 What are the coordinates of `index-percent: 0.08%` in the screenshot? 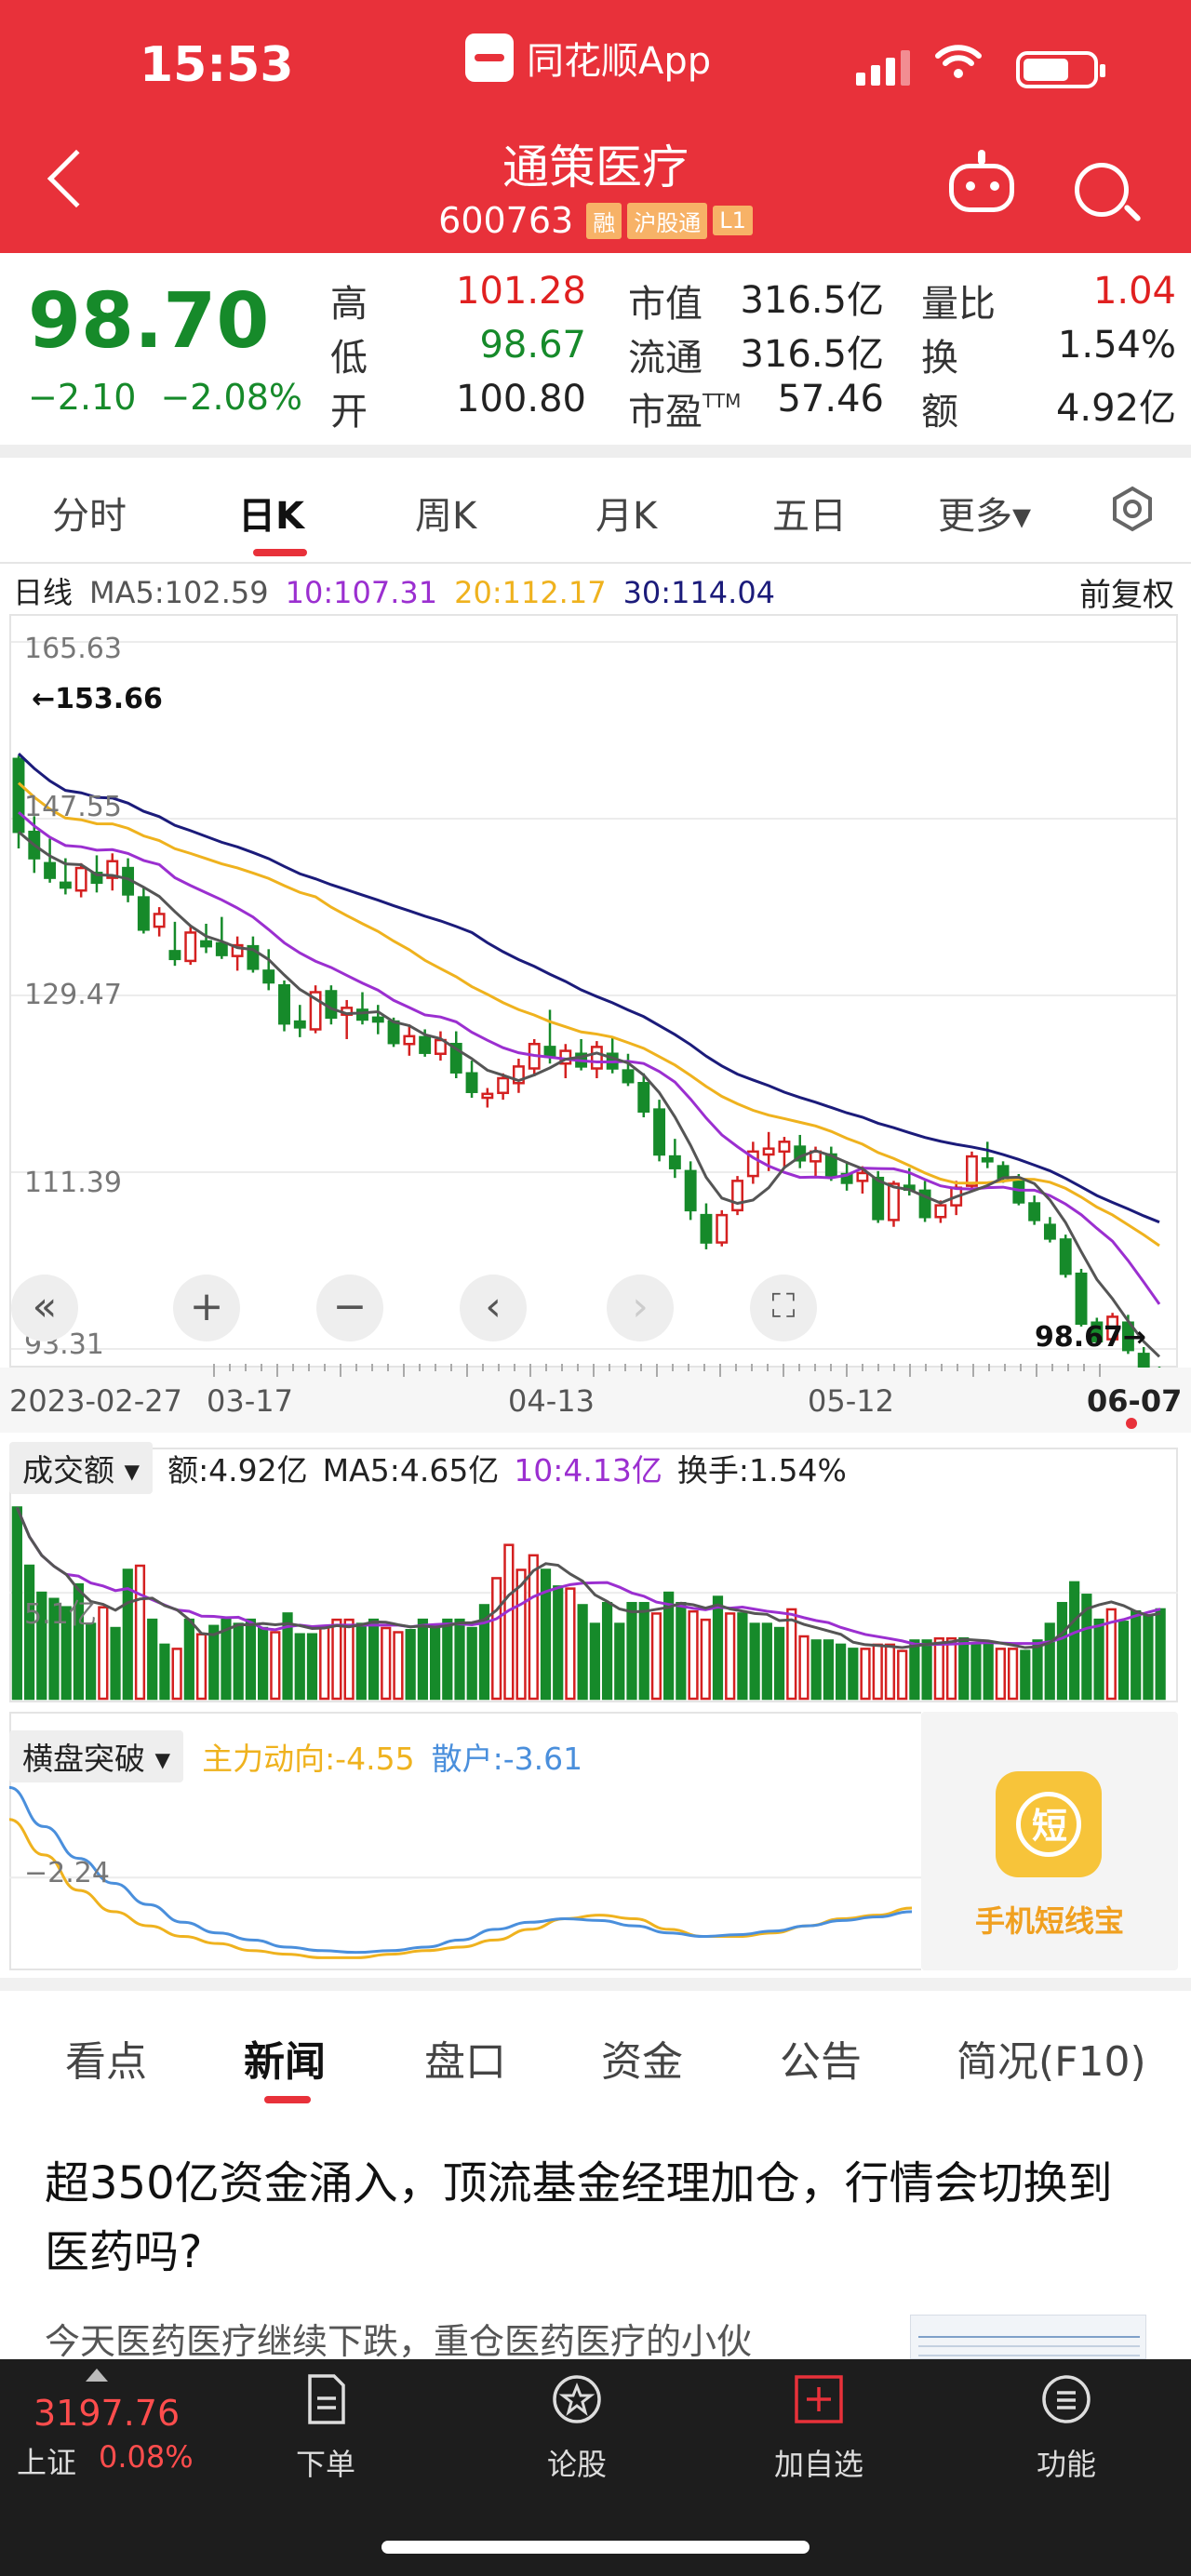 It's located at (146, 2457).